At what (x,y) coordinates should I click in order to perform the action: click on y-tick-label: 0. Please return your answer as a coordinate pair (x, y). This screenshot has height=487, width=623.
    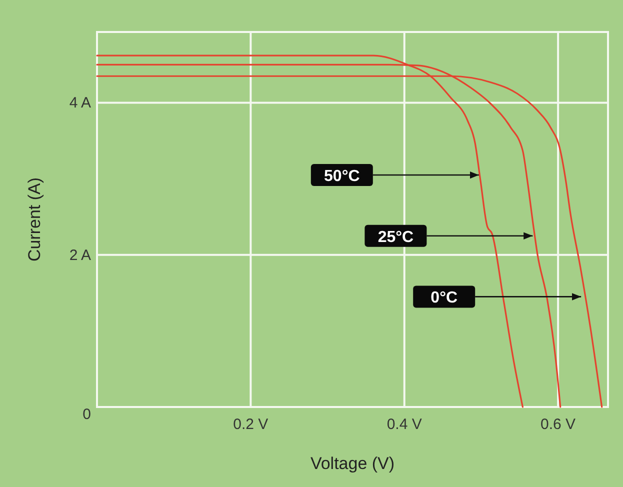
    Looking at the image, I should click on (86, 414).